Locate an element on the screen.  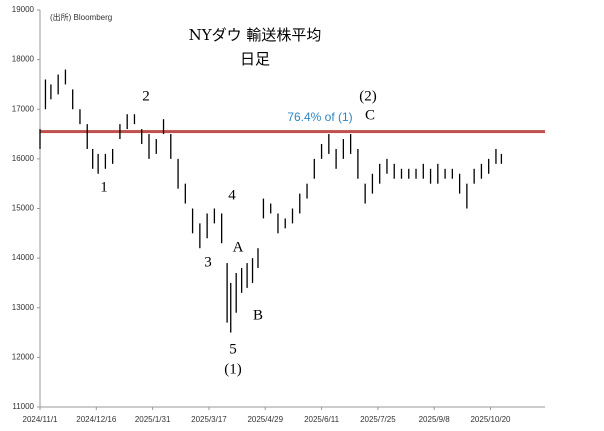
x-tick-label: 2025/1/31 is located at coordinates (153, 419).